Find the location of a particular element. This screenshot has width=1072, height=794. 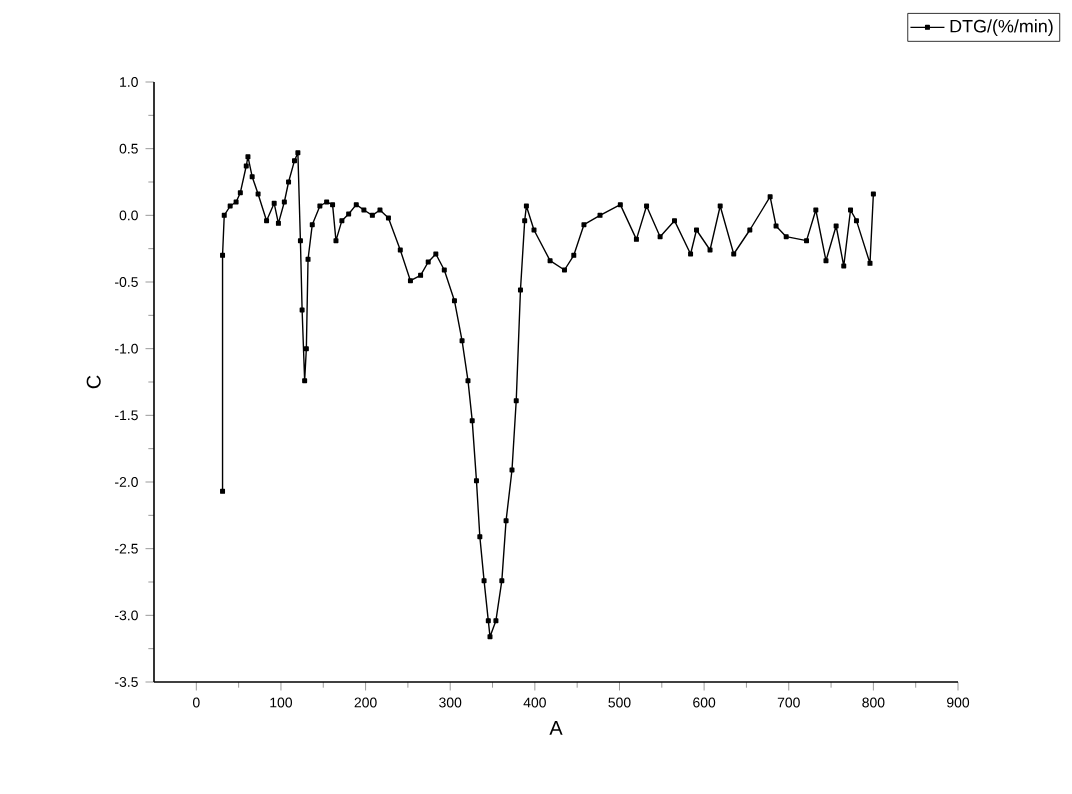

legend-label: DTG/(%/min) is located at coordinates (1001, 28).